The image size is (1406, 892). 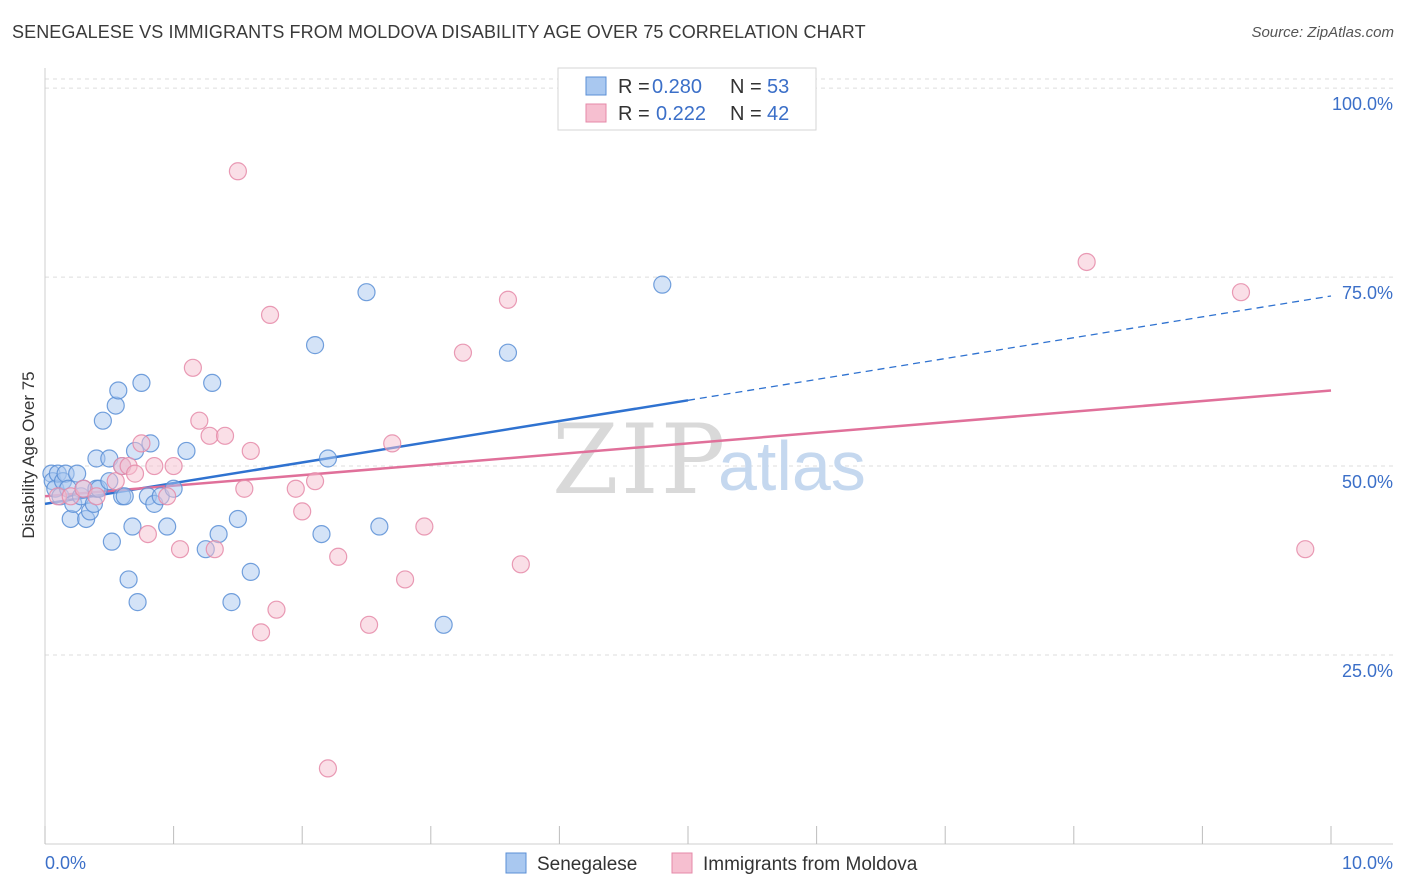 I want to click on legend-bottom-label-blue: Senegalese, so click(x=587, y=864).